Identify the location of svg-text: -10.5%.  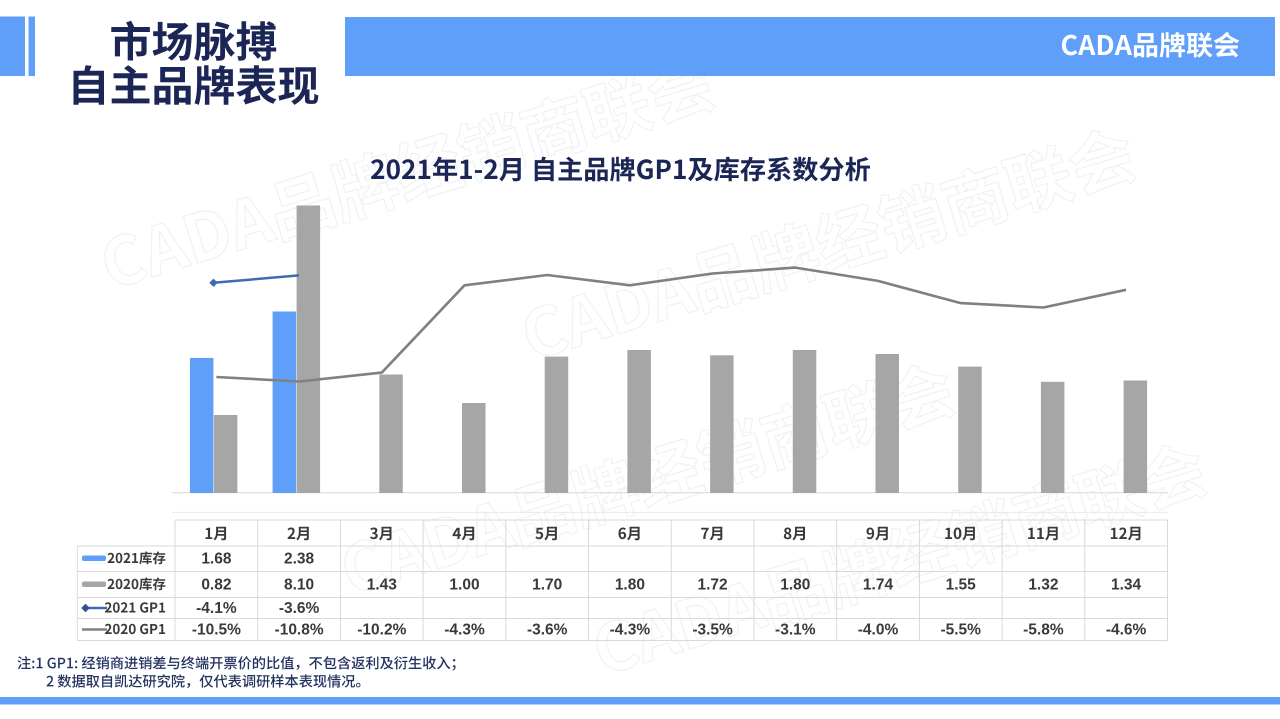
(216, 630).